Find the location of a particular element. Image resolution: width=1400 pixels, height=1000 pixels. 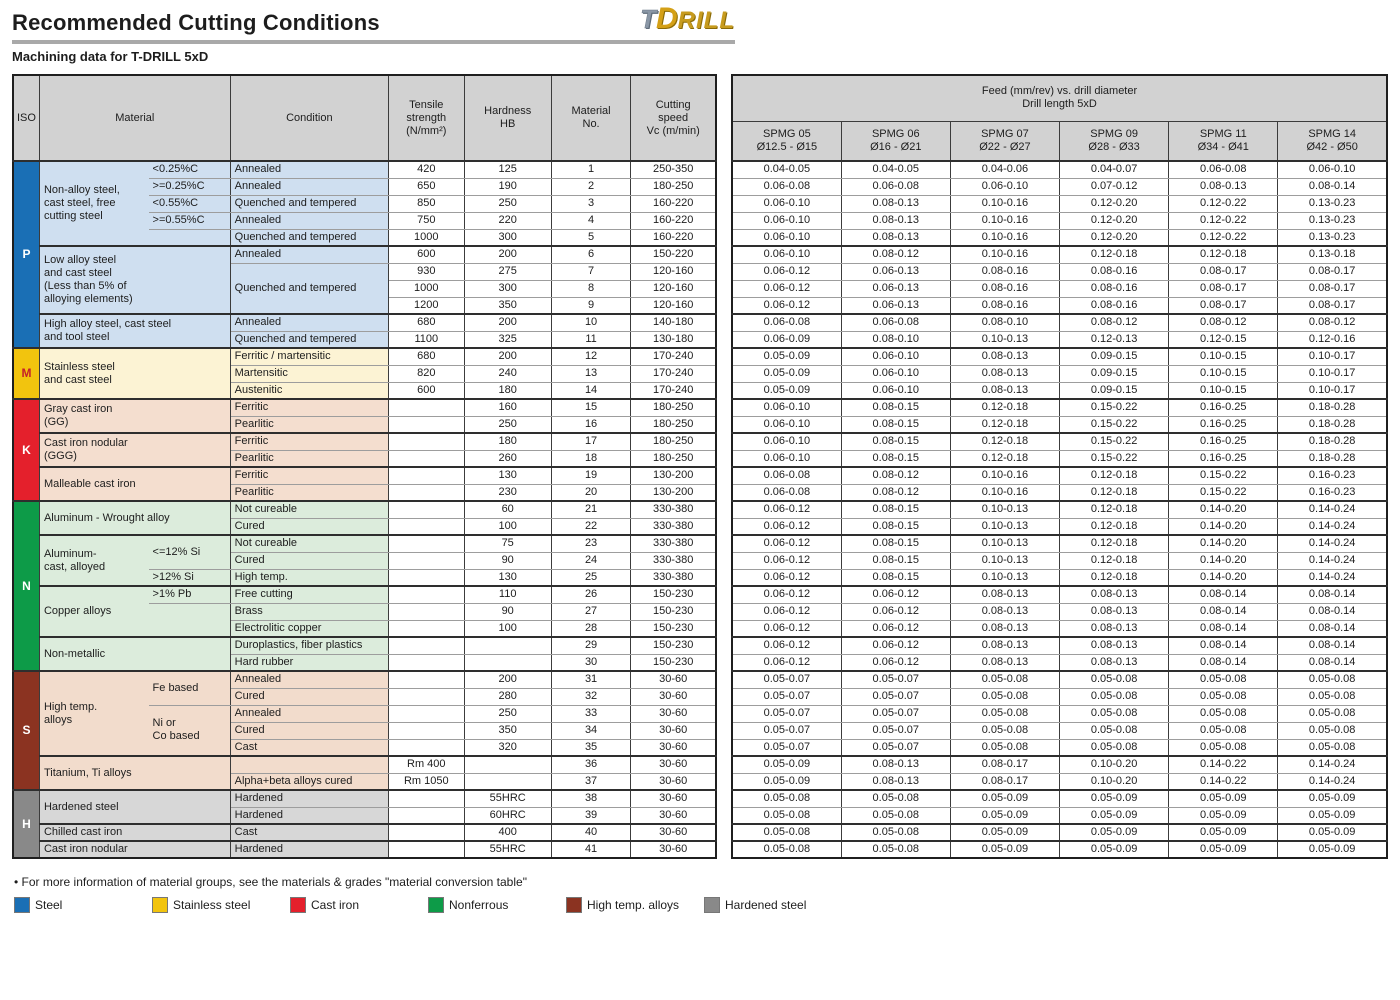

cell-feed-spmg-11: 0.12-0.22 is located at coordinates (1223, 203).